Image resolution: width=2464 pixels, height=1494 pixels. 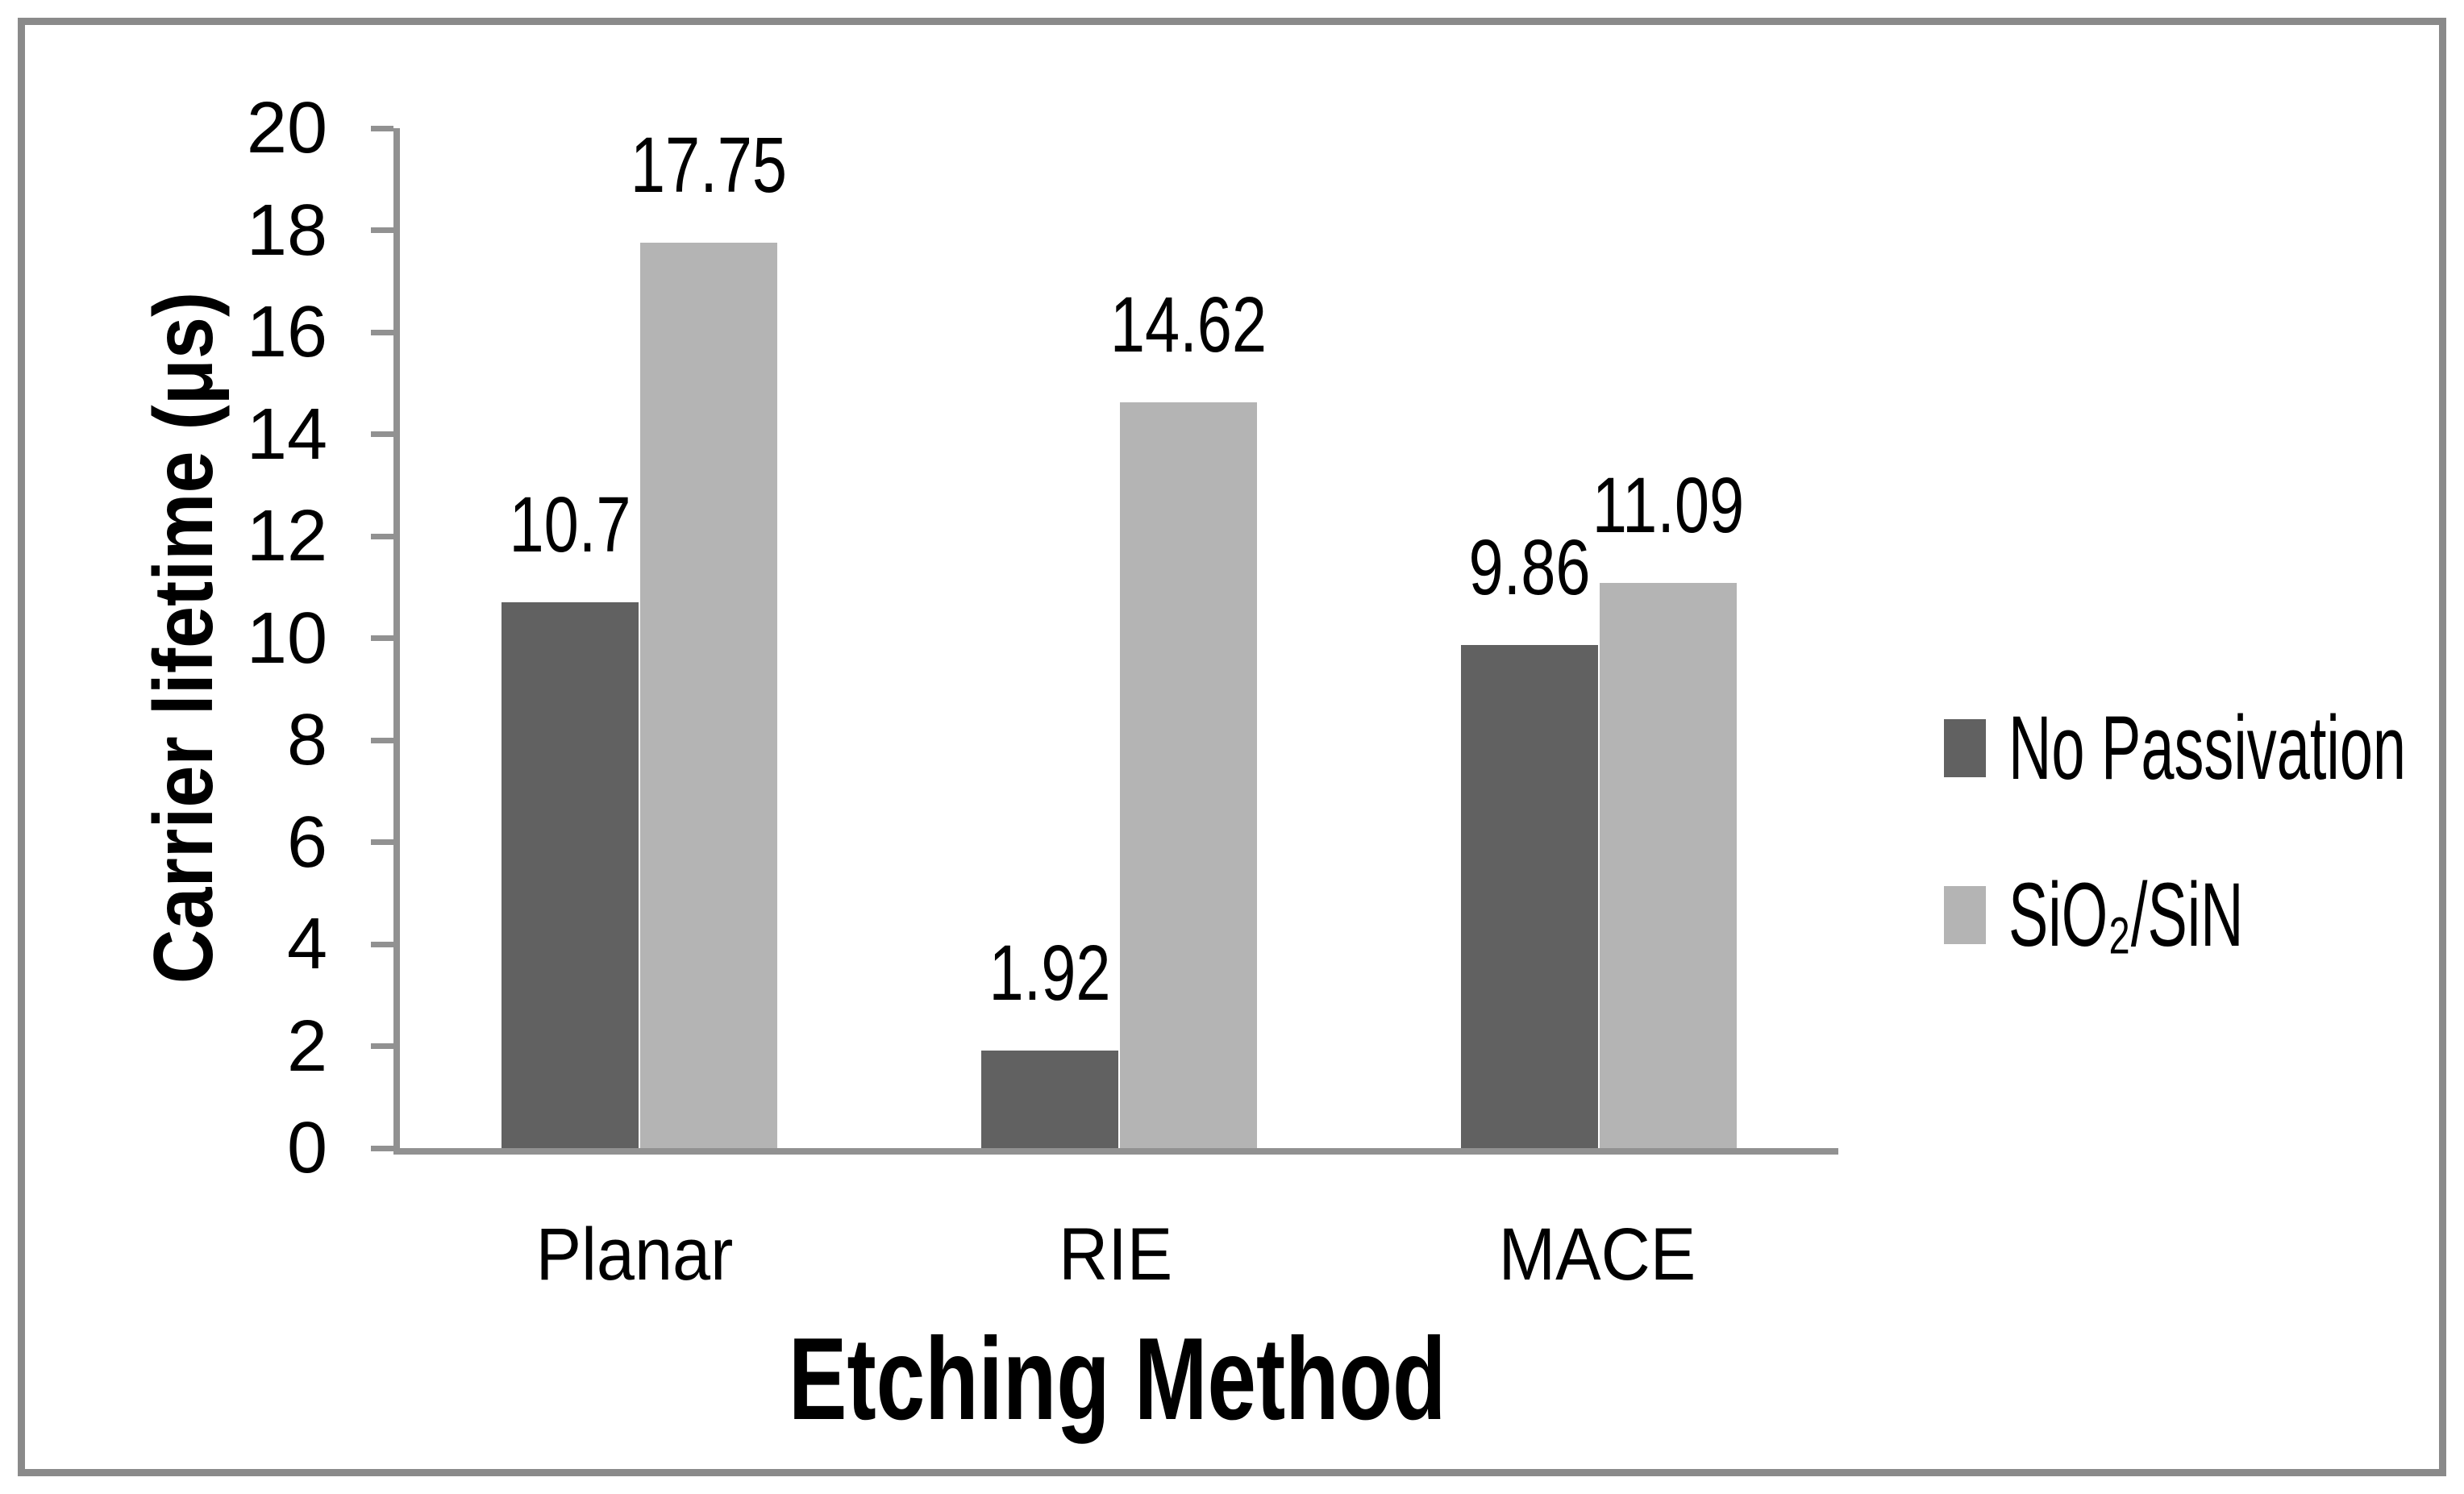 What do you see at coordinates (1597, 1254) in the screenshot?
I see `x-category-label: MACE` at bounding box center [1597, 1254].